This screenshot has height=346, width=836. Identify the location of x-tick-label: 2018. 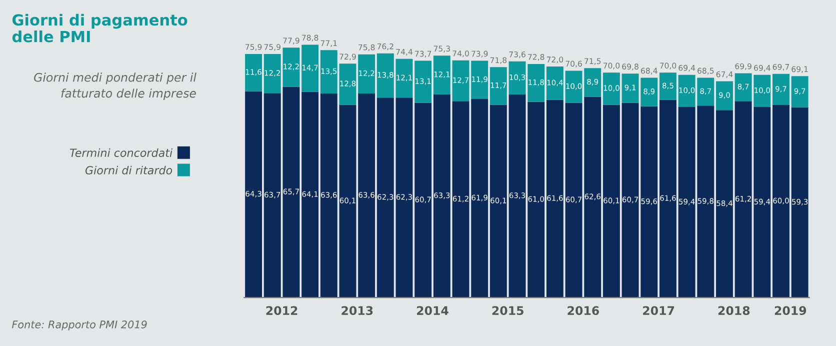
(734, 311).